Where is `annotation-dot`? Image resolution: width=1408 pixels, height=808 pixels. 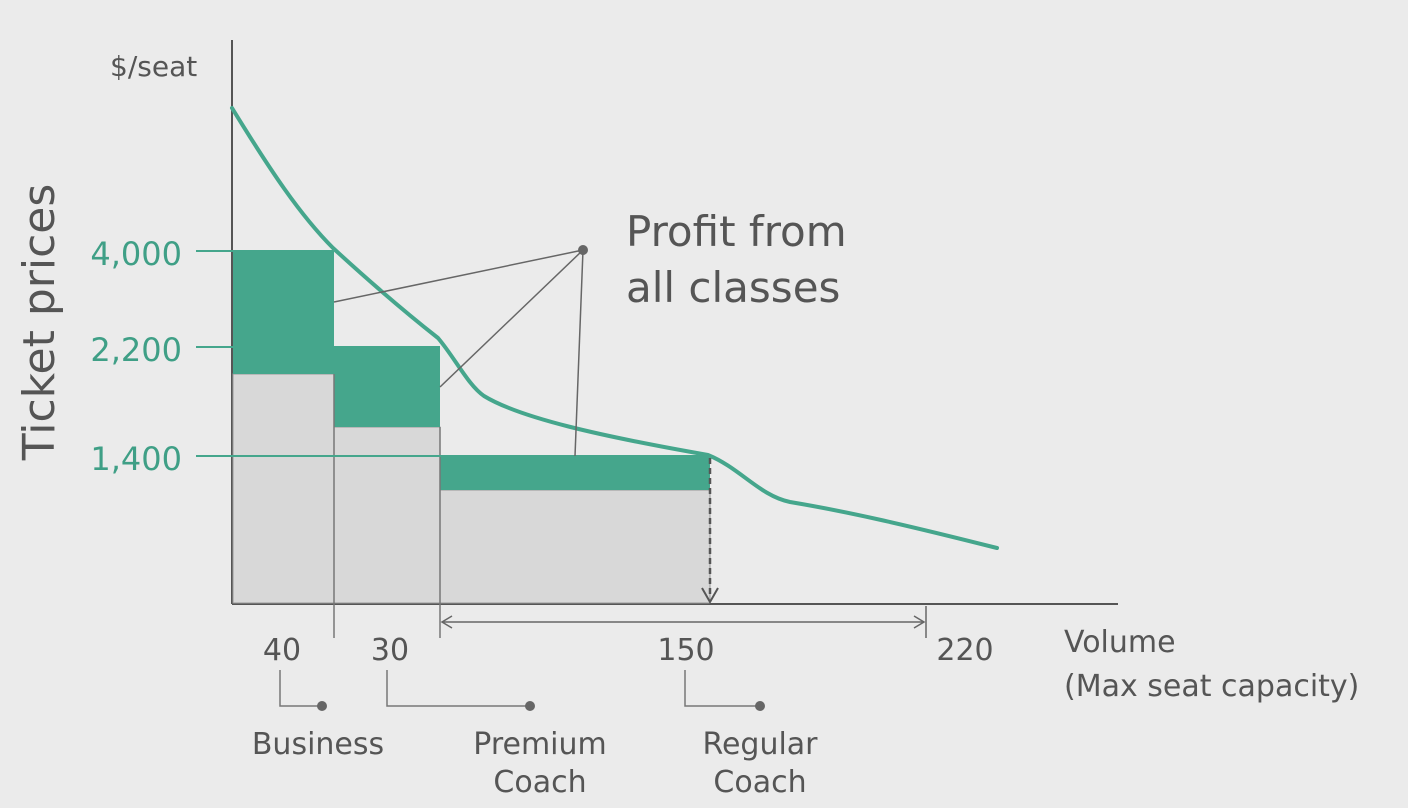
annotation-dot is located at coordinates (583, 250).